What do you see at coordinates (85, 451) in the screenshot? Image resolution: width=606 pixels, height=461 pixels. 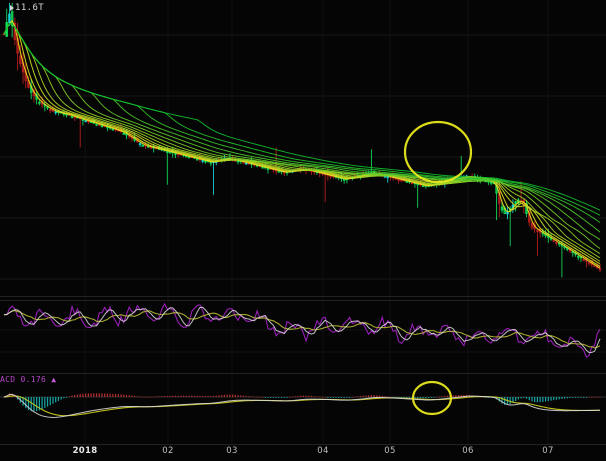 I see `x-axis-tick: 2018` at bounding box center [85, 451].